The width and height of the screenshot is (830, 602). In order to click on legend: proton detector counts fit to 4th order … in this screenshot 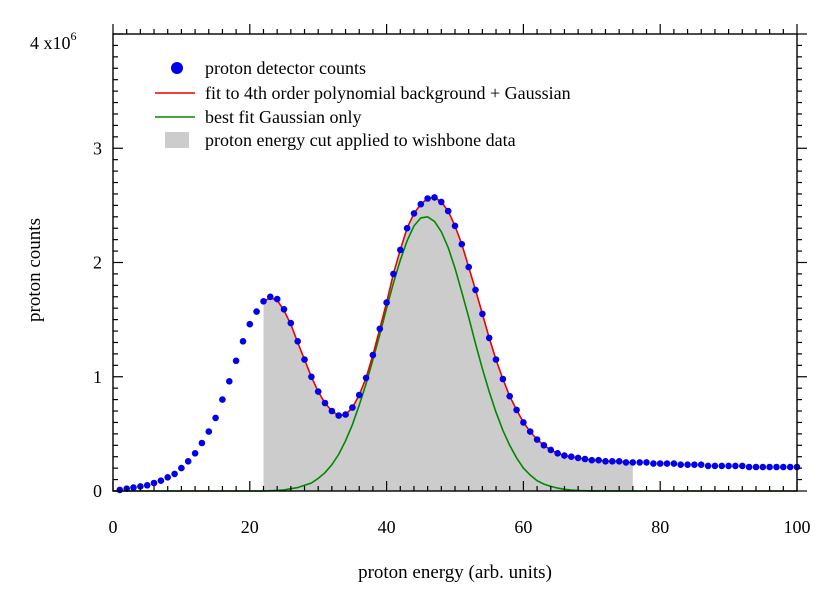, I will do `click(363, 104)`.